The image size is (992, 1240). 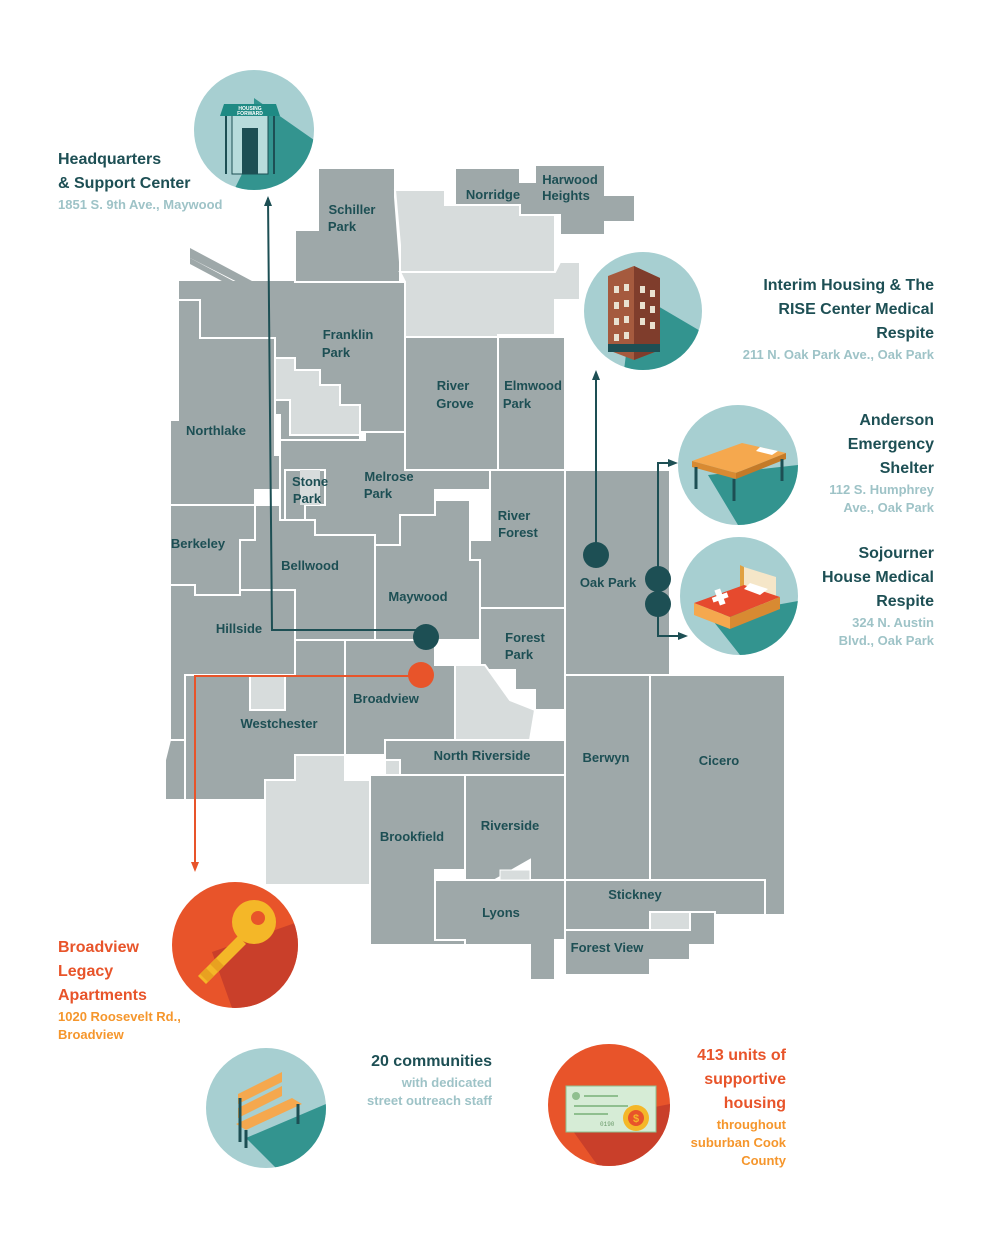 What do you see at coordinates (500, 930) in the screenshot?
I see `map-region-lyons` at bounding box center [500, 930].